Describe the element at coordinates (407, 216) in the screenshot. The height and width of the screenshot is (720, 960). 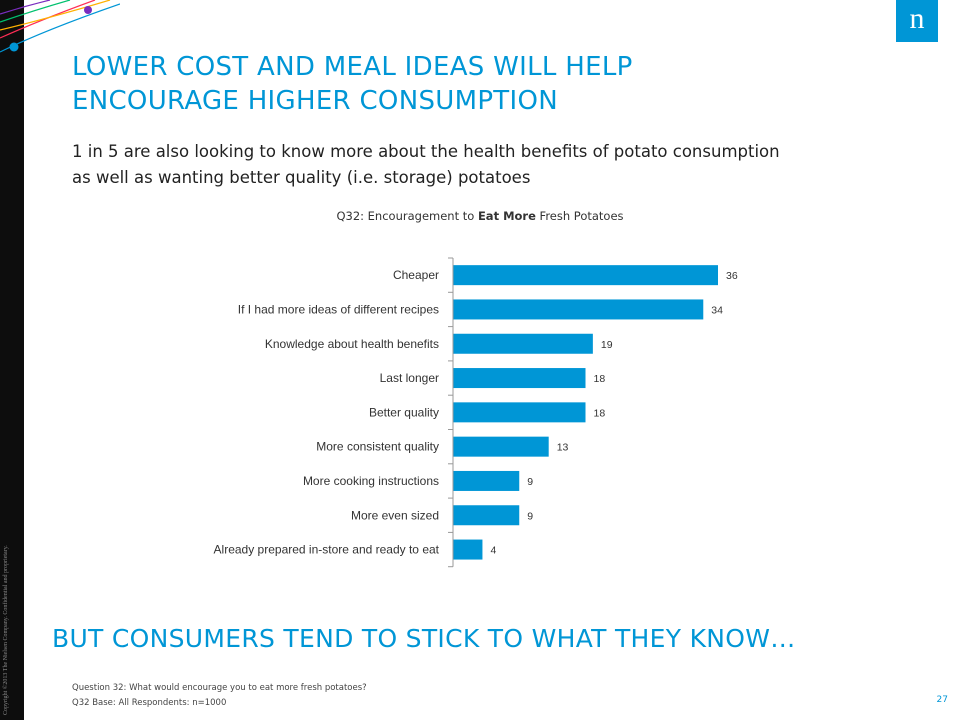
I see `chart-title-prefix: Q32: Encouragement to` at that location.